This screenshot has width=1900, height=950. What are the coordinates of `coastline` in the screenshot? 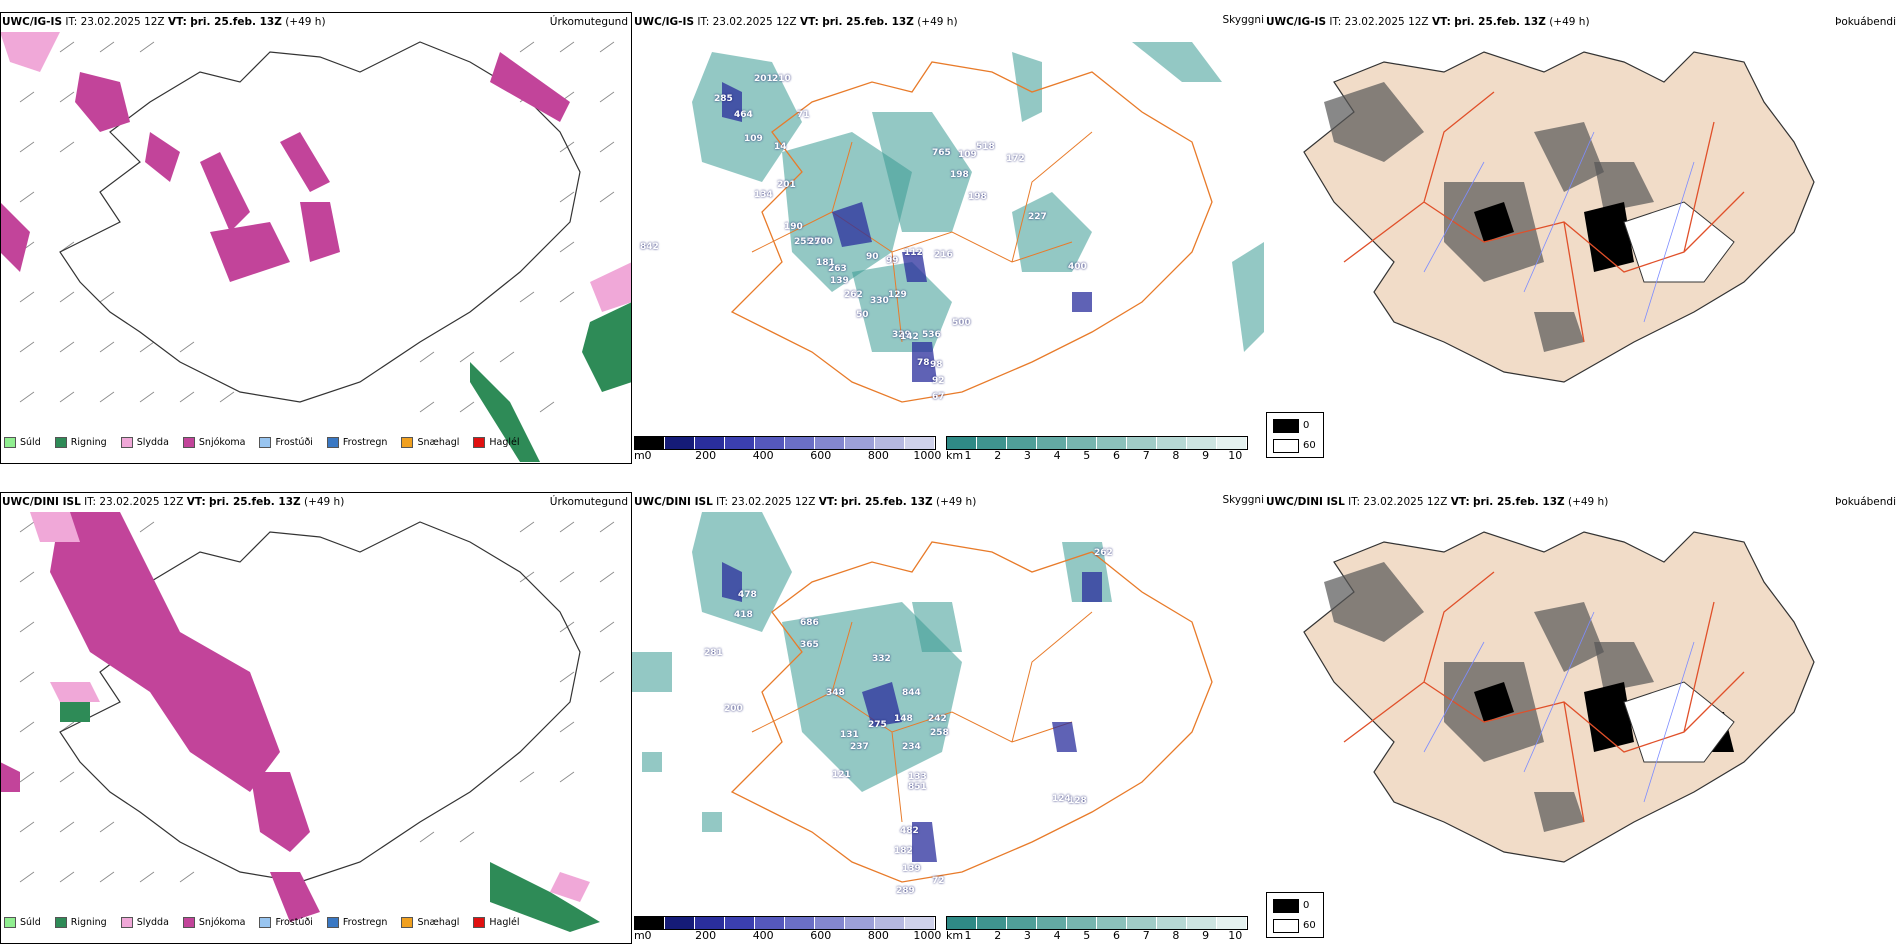 It's located at (320, 222).